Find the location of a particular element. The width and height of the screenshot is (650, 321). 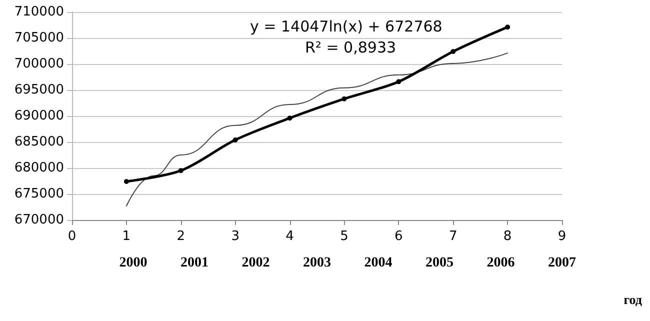

y-tick-label: 700000 is located at coordinates (39, 64).